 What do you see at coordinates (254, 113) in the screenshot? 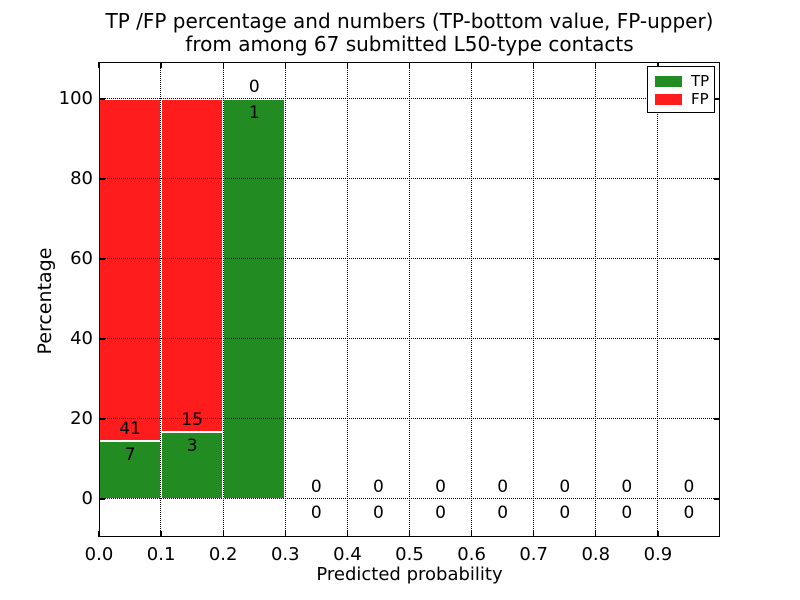
I see `tp-count-label: 1` at bounding box center [254, 113].